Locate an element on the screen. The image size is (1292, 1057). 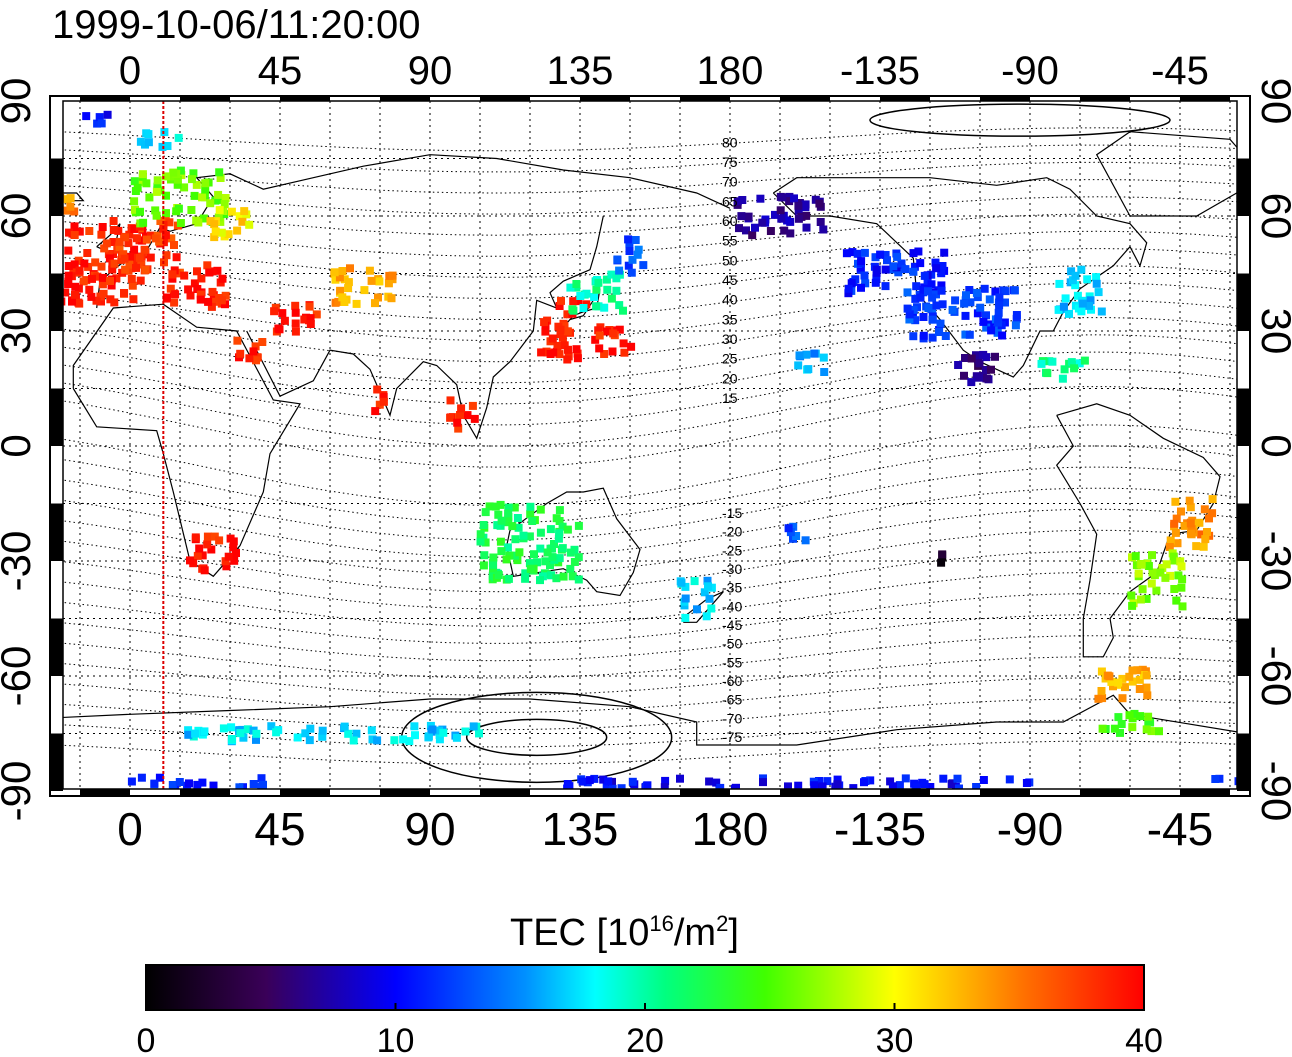
contour-label: -45 is located at coordinates (732, 625).